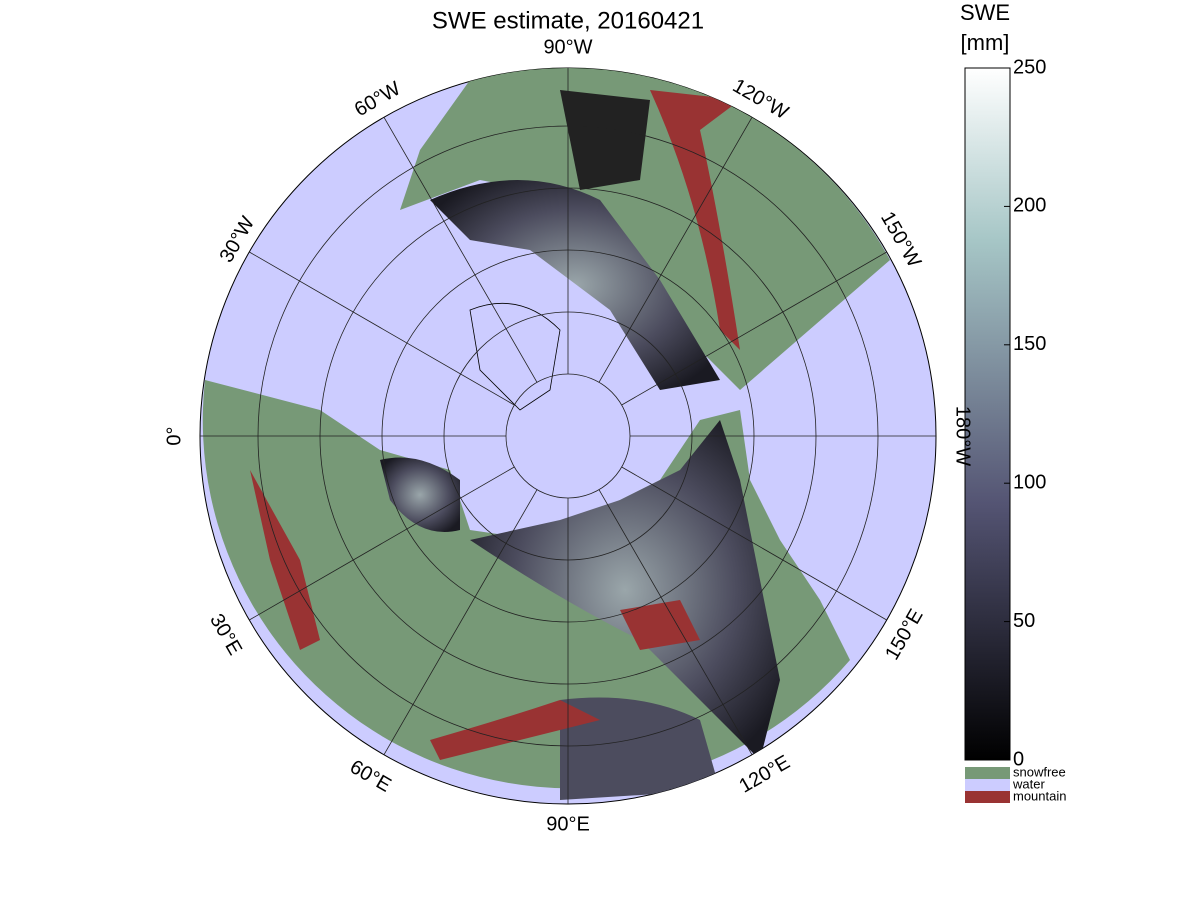 This screenshot has width=1200, height=900. I want to click on canada-snow, so click(605, 140).